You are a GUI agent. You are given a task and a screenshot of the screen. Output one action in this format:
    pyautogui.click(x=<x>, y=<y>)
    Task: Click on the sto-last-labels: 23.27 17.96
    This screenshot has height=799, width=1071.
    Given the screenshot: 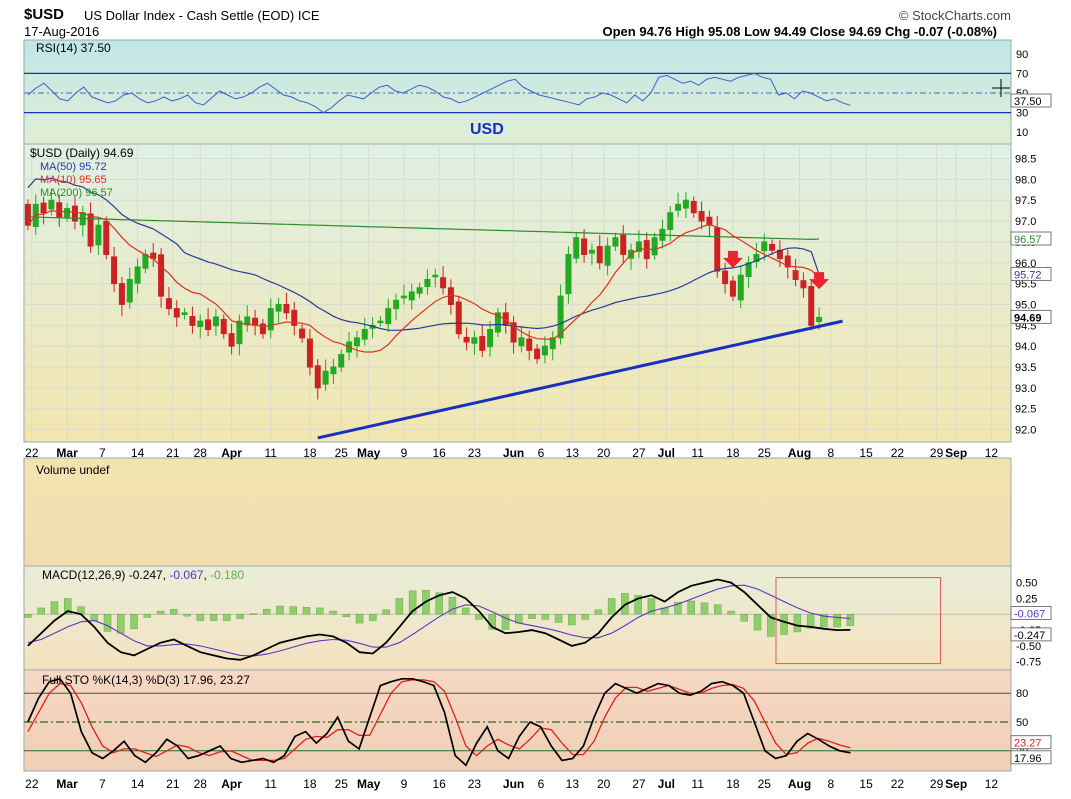 What is the action you would take?
    pyautogui.click(x=1031, y=750)
    